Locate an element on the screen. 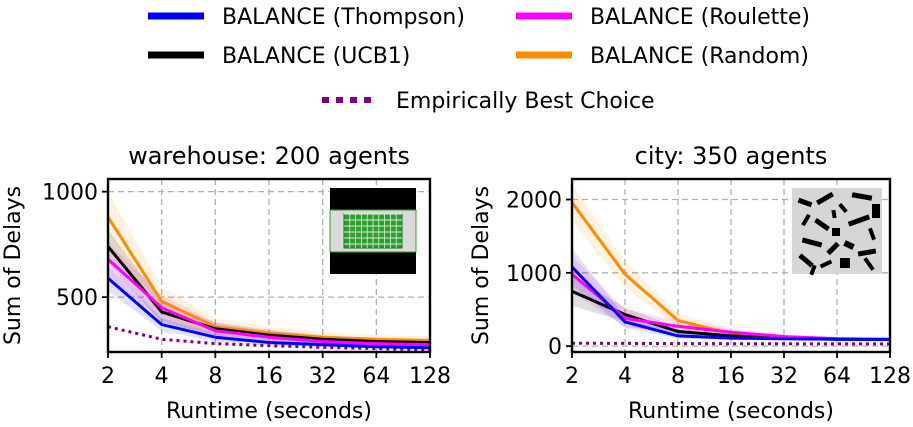  legend-item-balance-thompson: BALANCE (Thompson) is located at coordinates (306, 17).